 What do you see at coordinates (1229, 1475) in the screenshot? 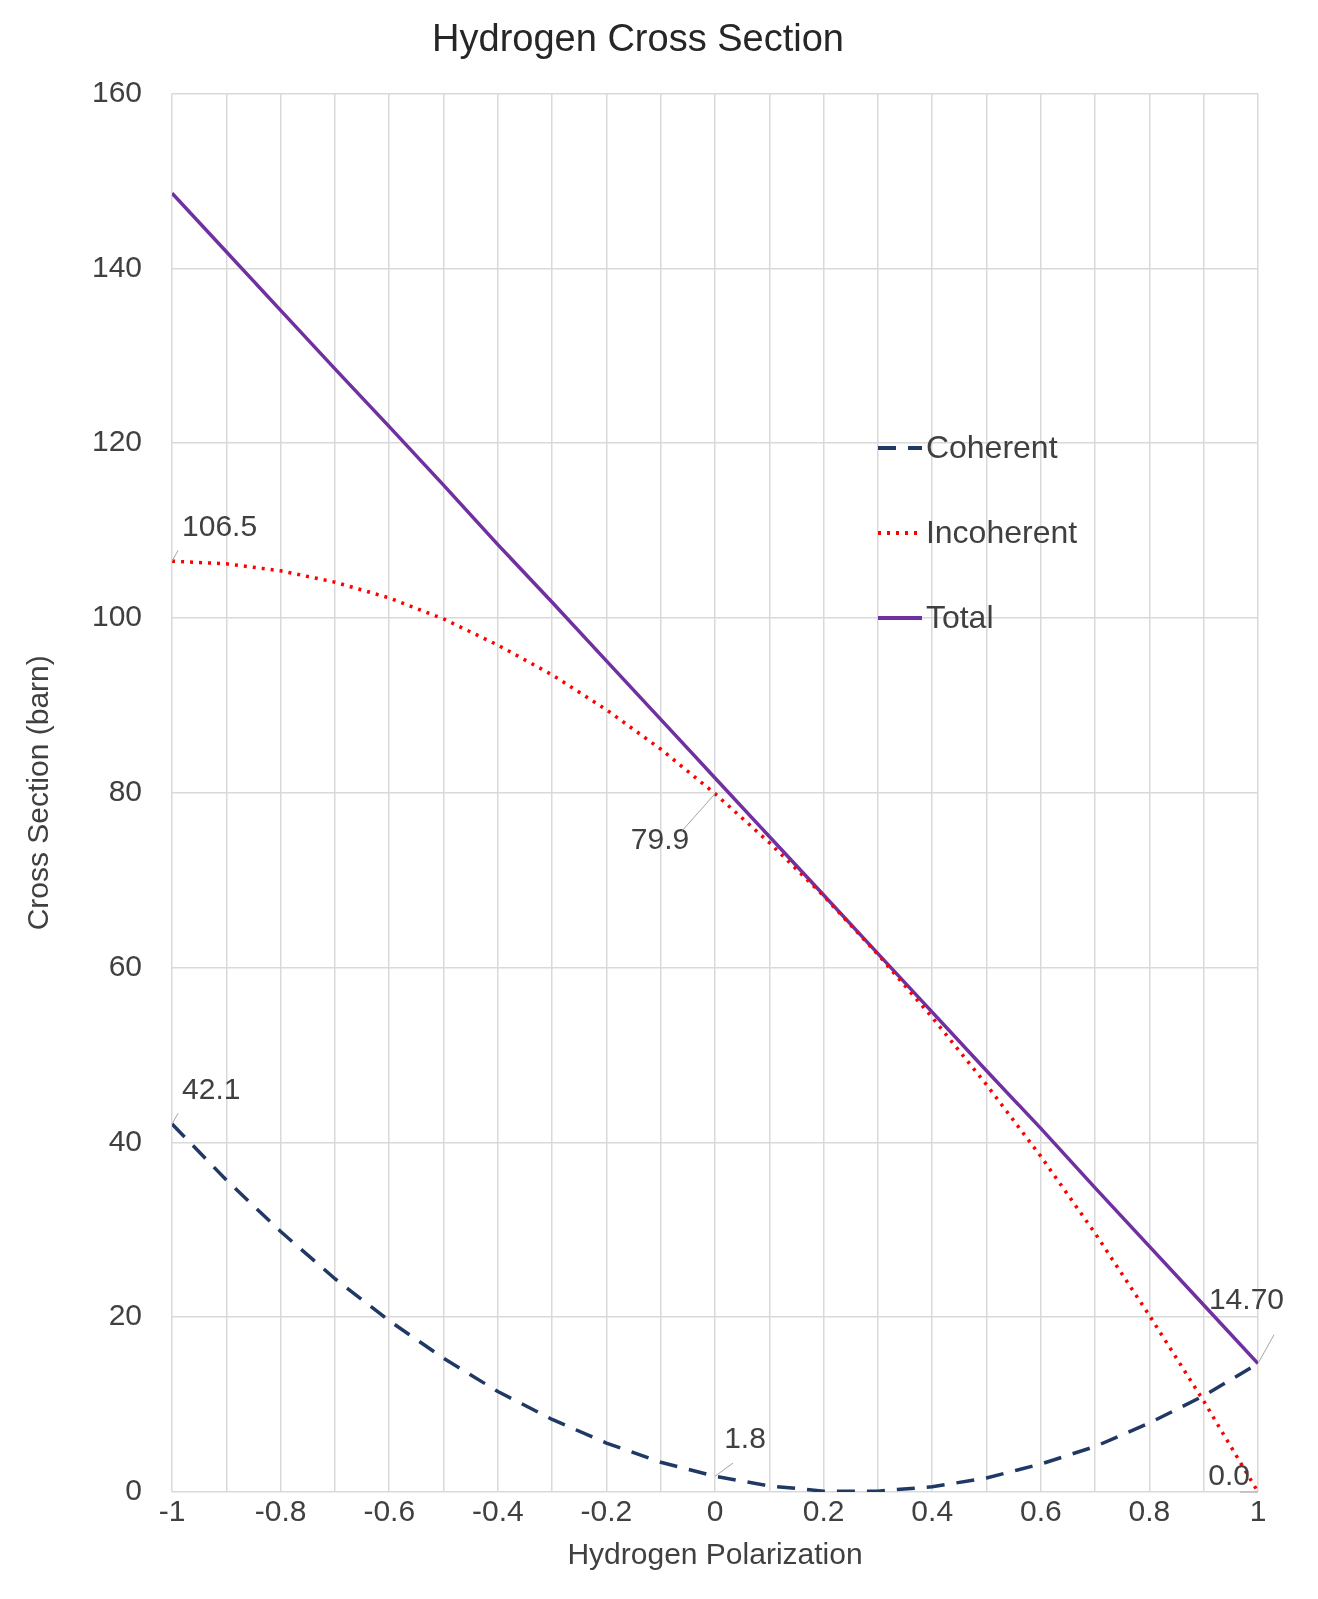
I see `annotation: 0.0` at bounding box center [1229, 1475].